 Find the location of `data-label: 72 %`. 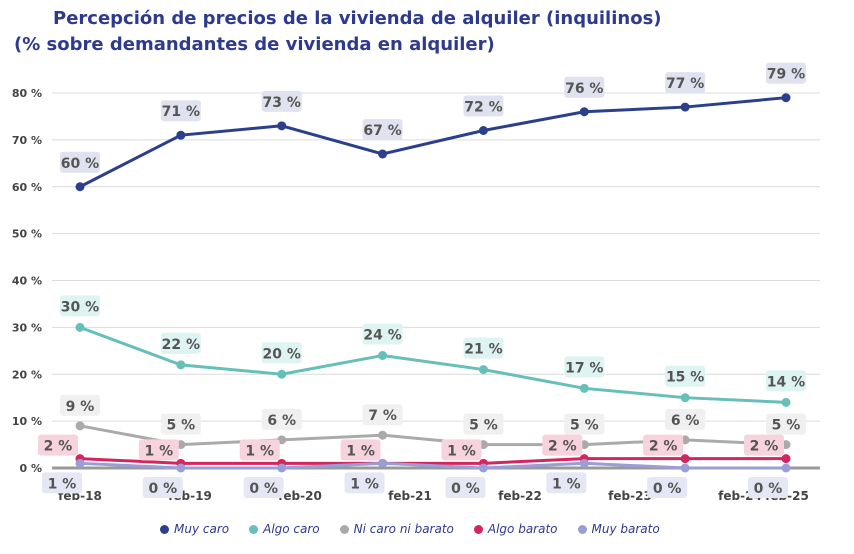

data-label: 72 % is located at coordinates (483, 108).